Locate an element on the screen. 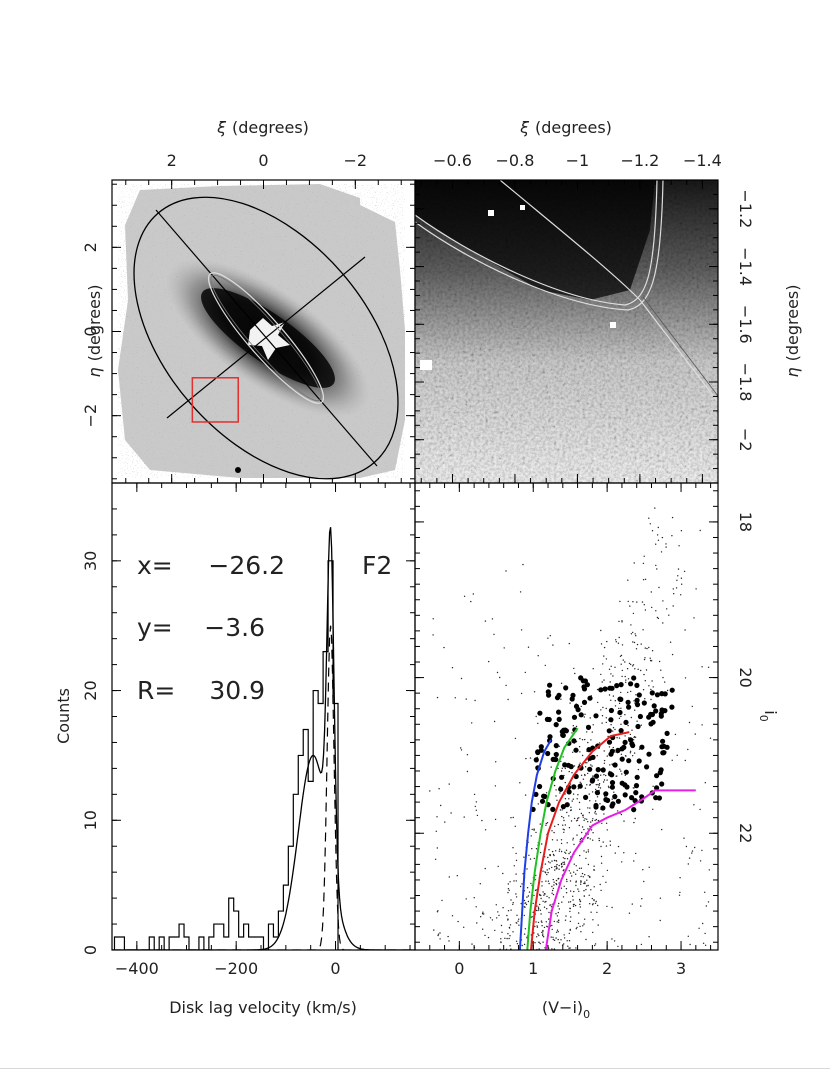 The height and width of the screenshot is (1076, 830). fit-component-curve is located at coordinates (263, 787).